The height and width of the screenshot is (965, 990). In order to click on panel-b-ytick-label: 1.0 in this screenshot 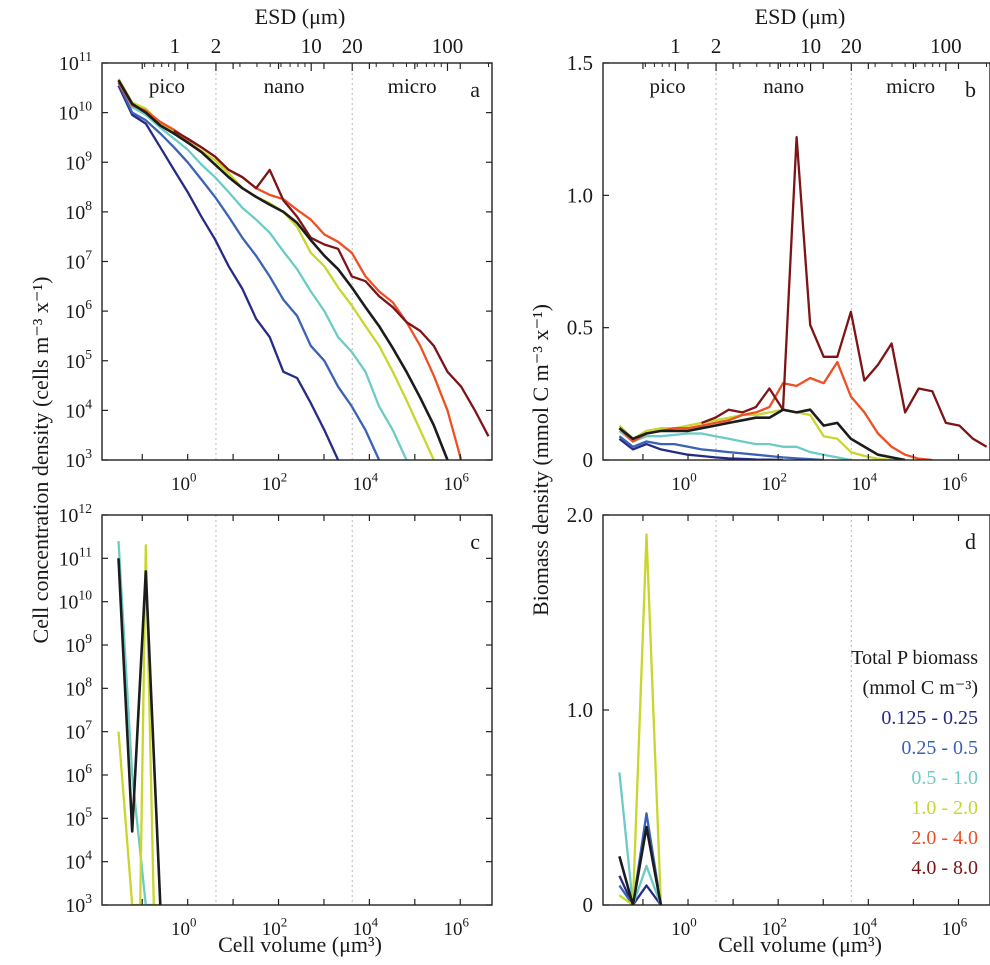, I will do `click(580, 195)`.